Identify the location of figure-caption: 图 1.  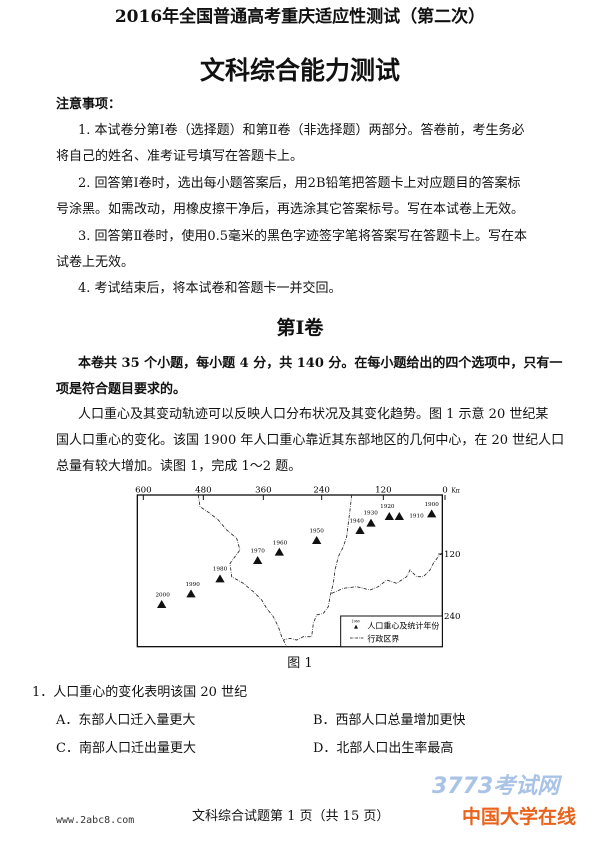
(300, 663).